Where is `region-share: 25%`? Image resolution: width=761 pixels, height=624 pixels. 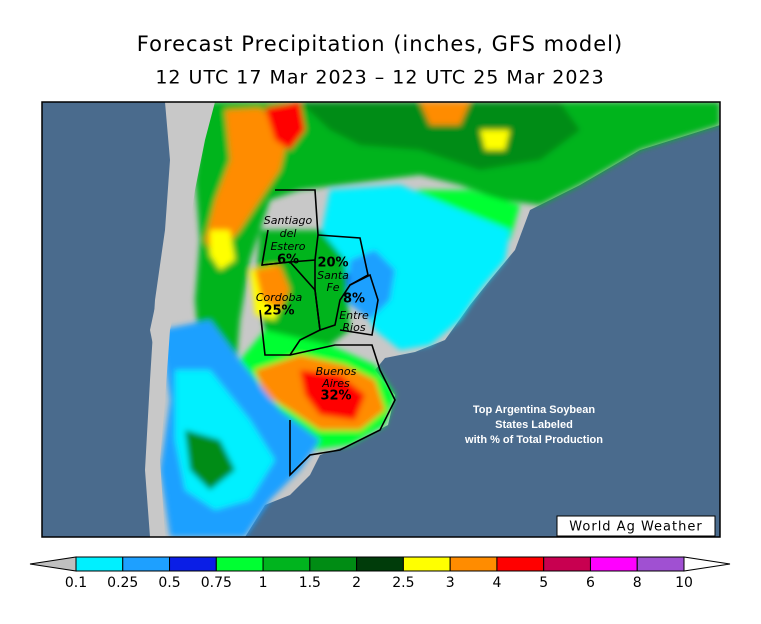
region-share: 25% is located at coordinates (278, 311).